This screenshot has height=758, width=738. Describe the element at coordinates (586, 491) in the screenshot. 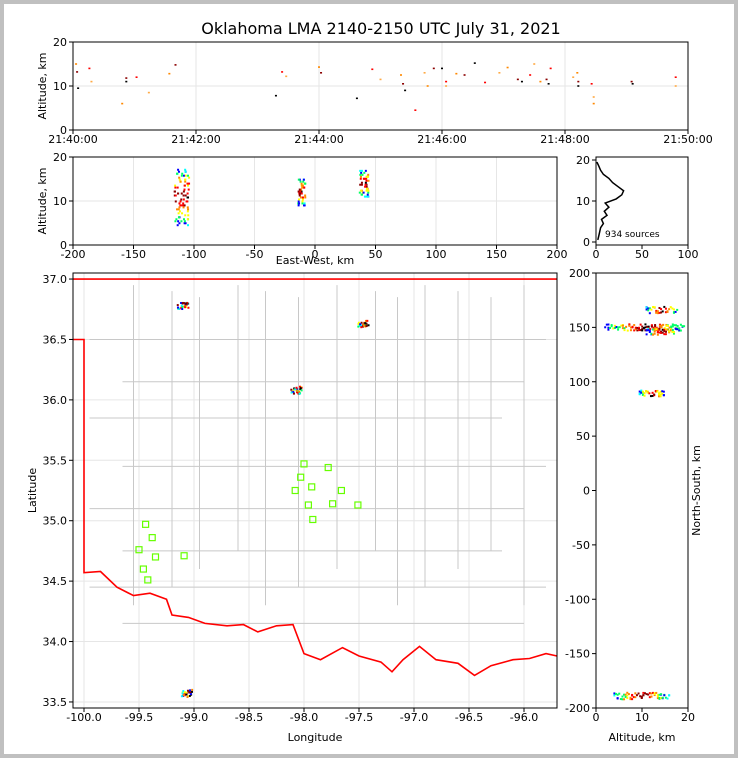

I see `altitude-ns-ytick-label: 0` at that location.